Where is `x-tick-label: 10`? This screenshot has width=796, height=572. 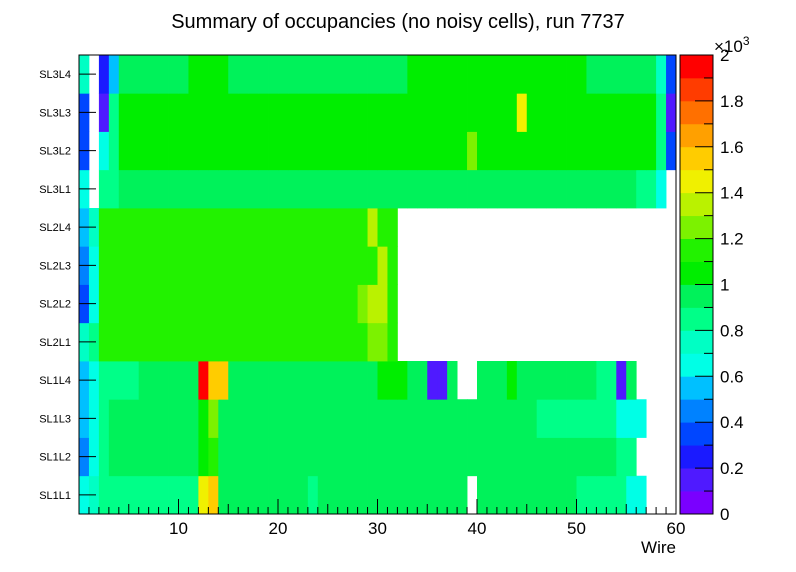 x-tick-label: 10 is located at coordinates (178, 528).